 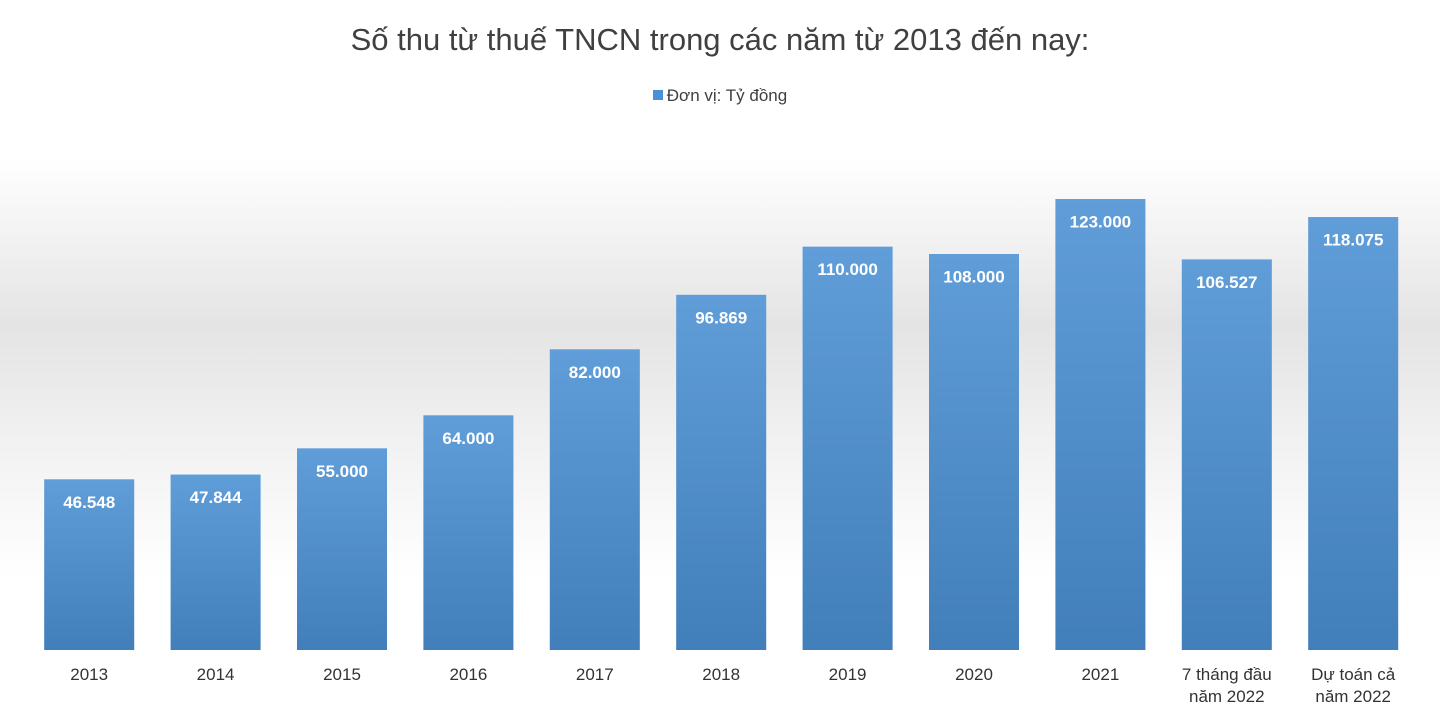 What do you see at coordinates (727, 95) in the screenshot?
I see `legend-label: Đơn vị: Tỷ đồng` at bounding box center [727, 95].